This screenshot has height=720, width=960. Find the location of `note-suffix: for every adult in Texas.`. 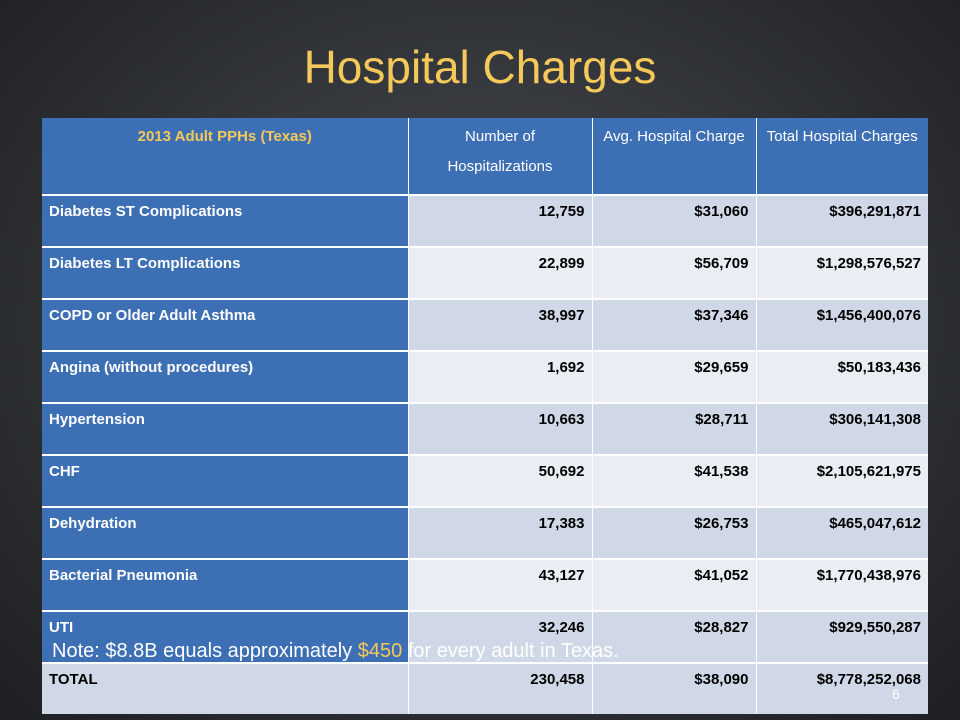

note-suffix: for every adult in Texas. is located at coordinates (510, 651).